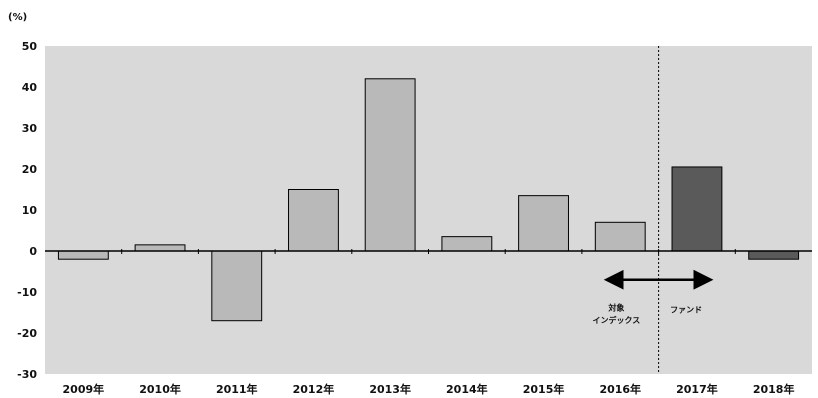 The width and height of the screenshot is (818, 398). I want to click on x-tick-label: 2014年, so click(467, 389).